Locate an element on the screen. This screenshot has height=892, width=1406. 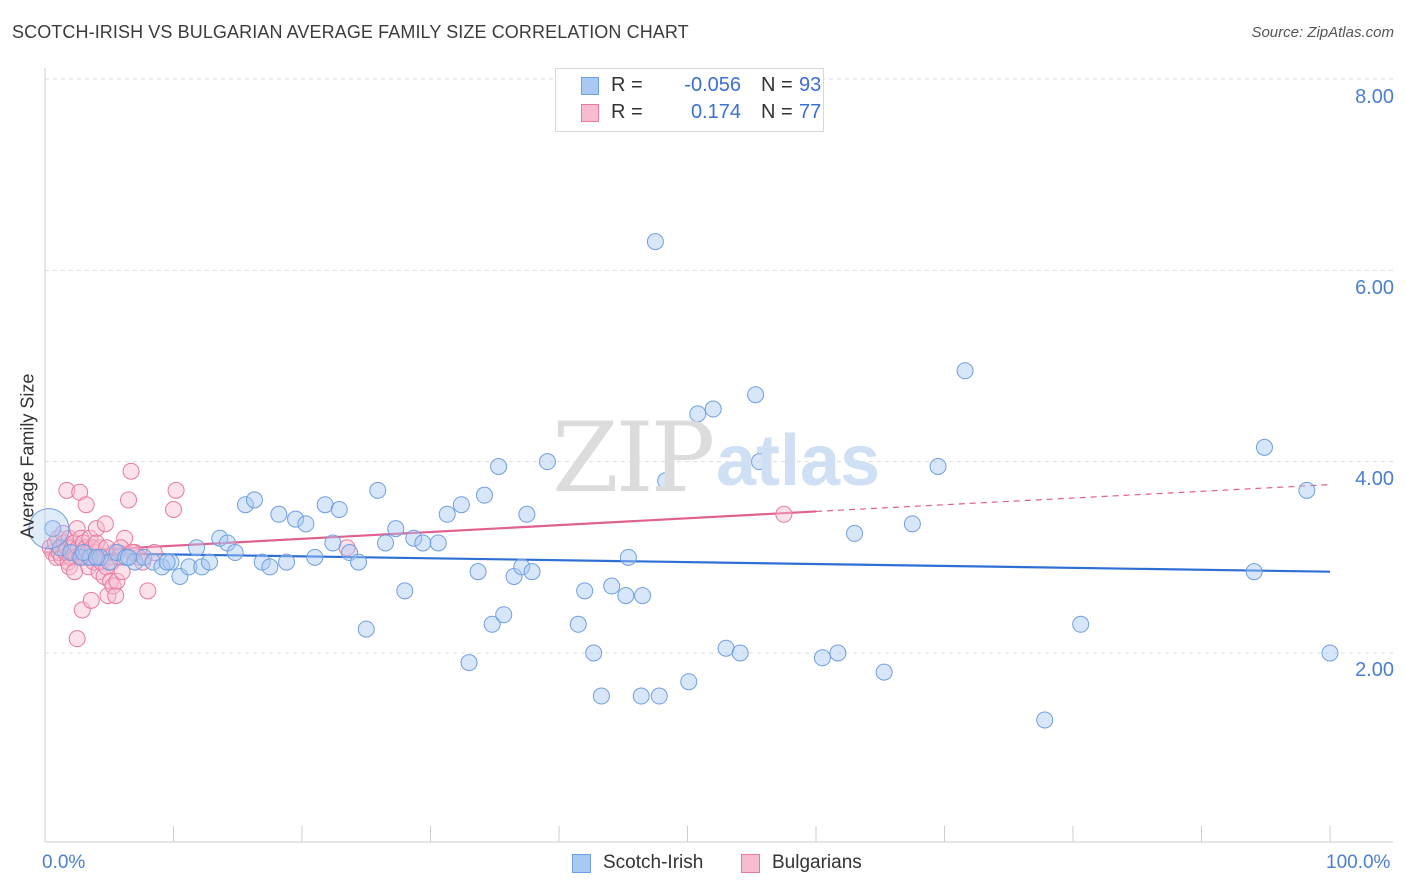
trend-line-bulgarians-extrapolated is located at coordinates (1073, 498).